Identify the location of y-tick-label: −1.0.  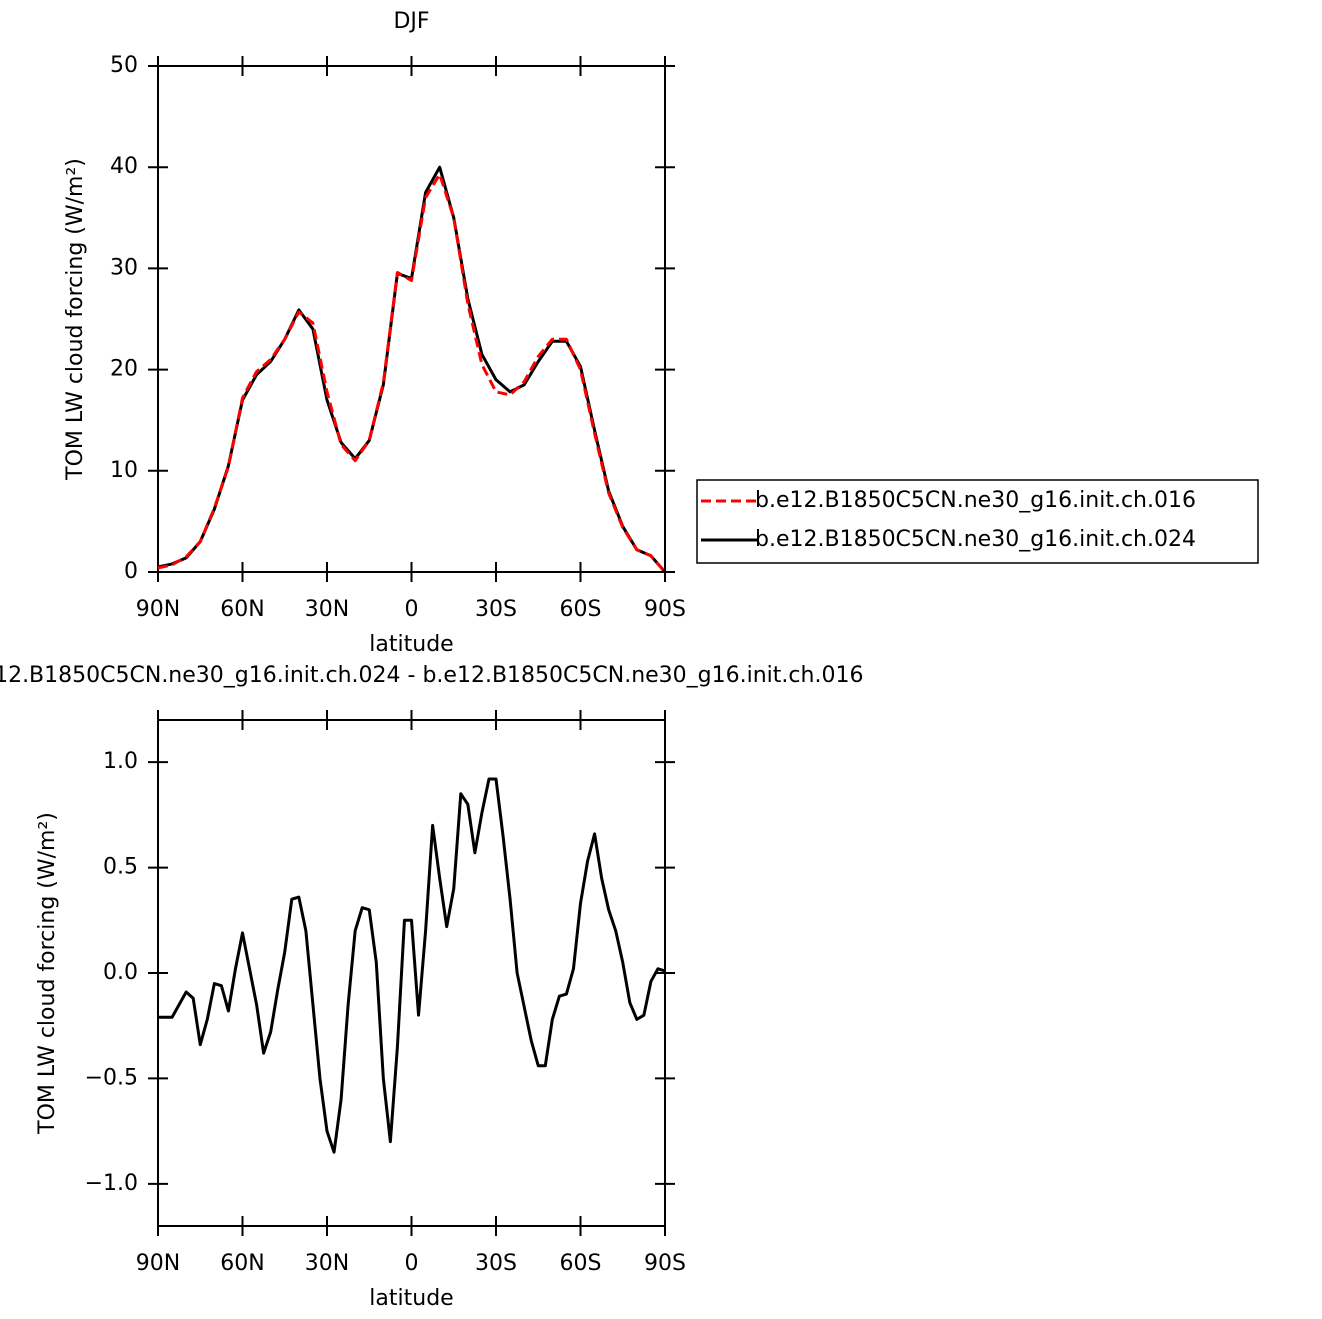
(111, 1183).